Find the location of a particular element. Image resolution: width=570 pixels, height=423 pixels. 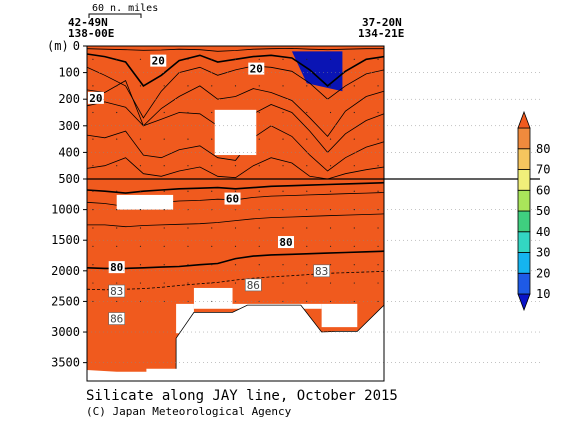

contour-label: 60 is located at coordinates (232, 199).